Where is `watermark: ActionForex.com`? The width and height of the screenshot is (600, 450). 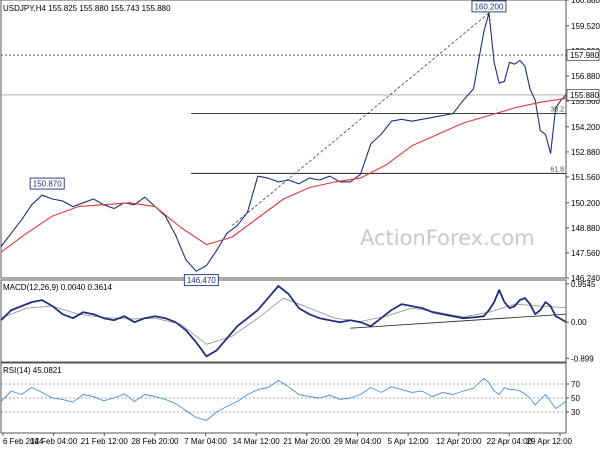 watermark: ActionForex.com is located at coordinates (447, 238).